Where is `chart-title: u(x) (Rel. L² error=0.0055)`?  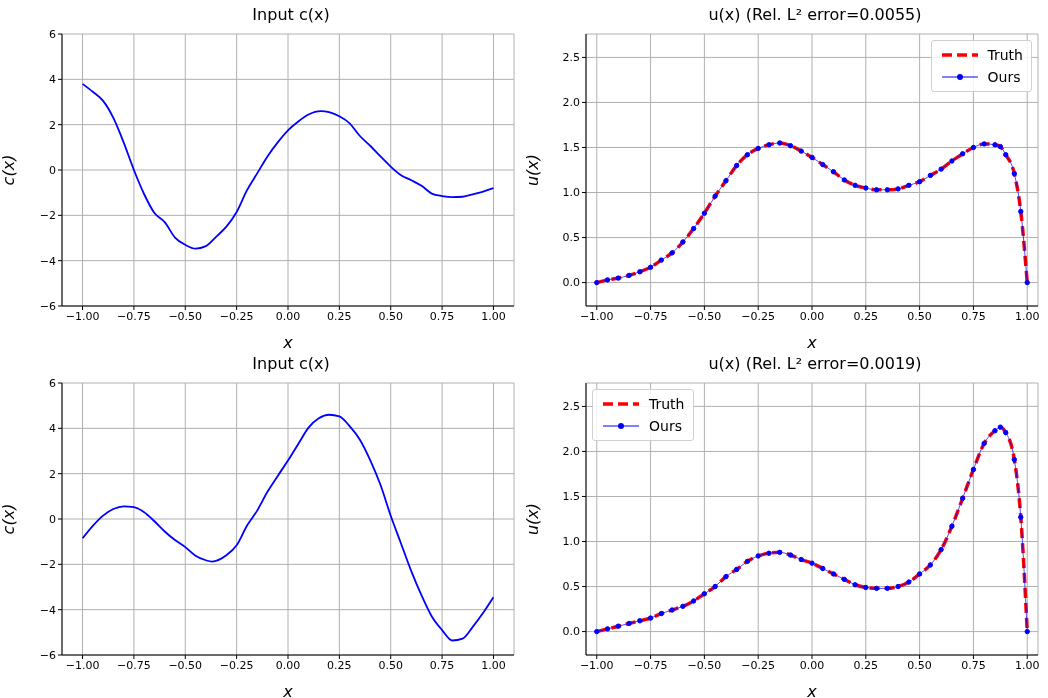
chart-title: u(x) (Rel. L² error=0.0055) is located at coordinates (815, 15).